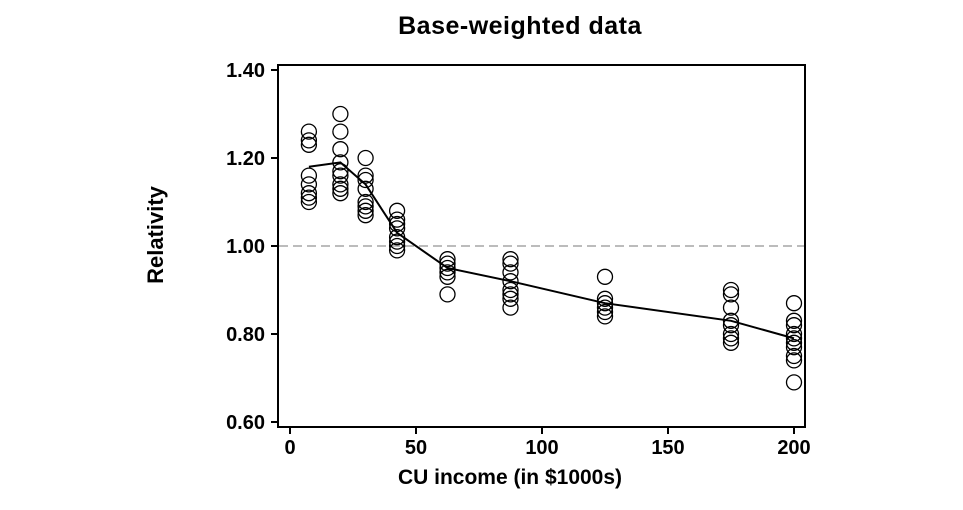 The width and height of the screenshot is (963, 510). I want to click on y-tick-label: 1.20, so click(245, 159).